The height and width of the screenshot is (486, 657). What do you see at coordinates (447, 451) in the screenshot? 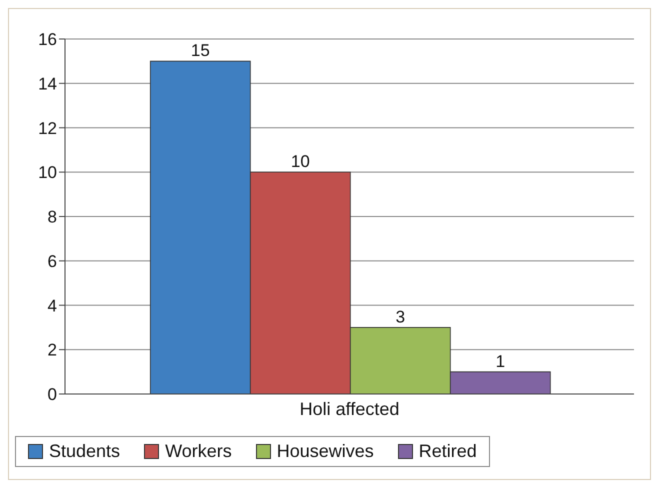
I see `legend-label: Retired` at bounding box center [447, 451].